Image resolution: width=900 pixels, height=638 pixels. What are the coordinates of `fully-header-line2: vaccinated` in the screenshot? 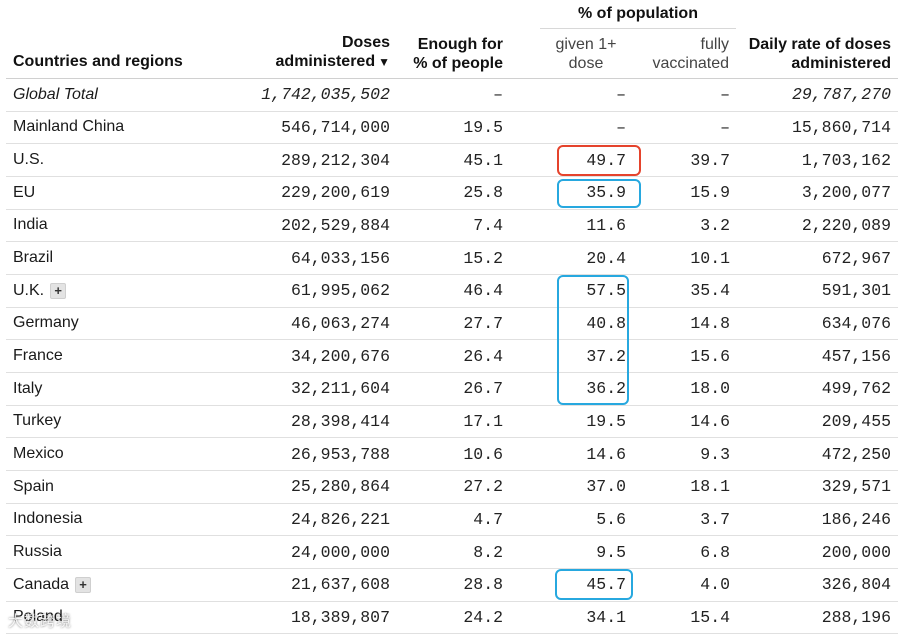 It's located at (691, 63).